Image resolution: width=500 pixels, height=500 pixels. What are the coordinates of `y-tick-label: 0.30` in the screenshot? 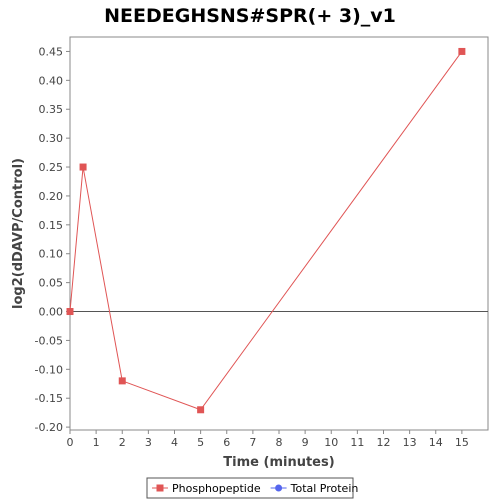 It's located at (51, 138).